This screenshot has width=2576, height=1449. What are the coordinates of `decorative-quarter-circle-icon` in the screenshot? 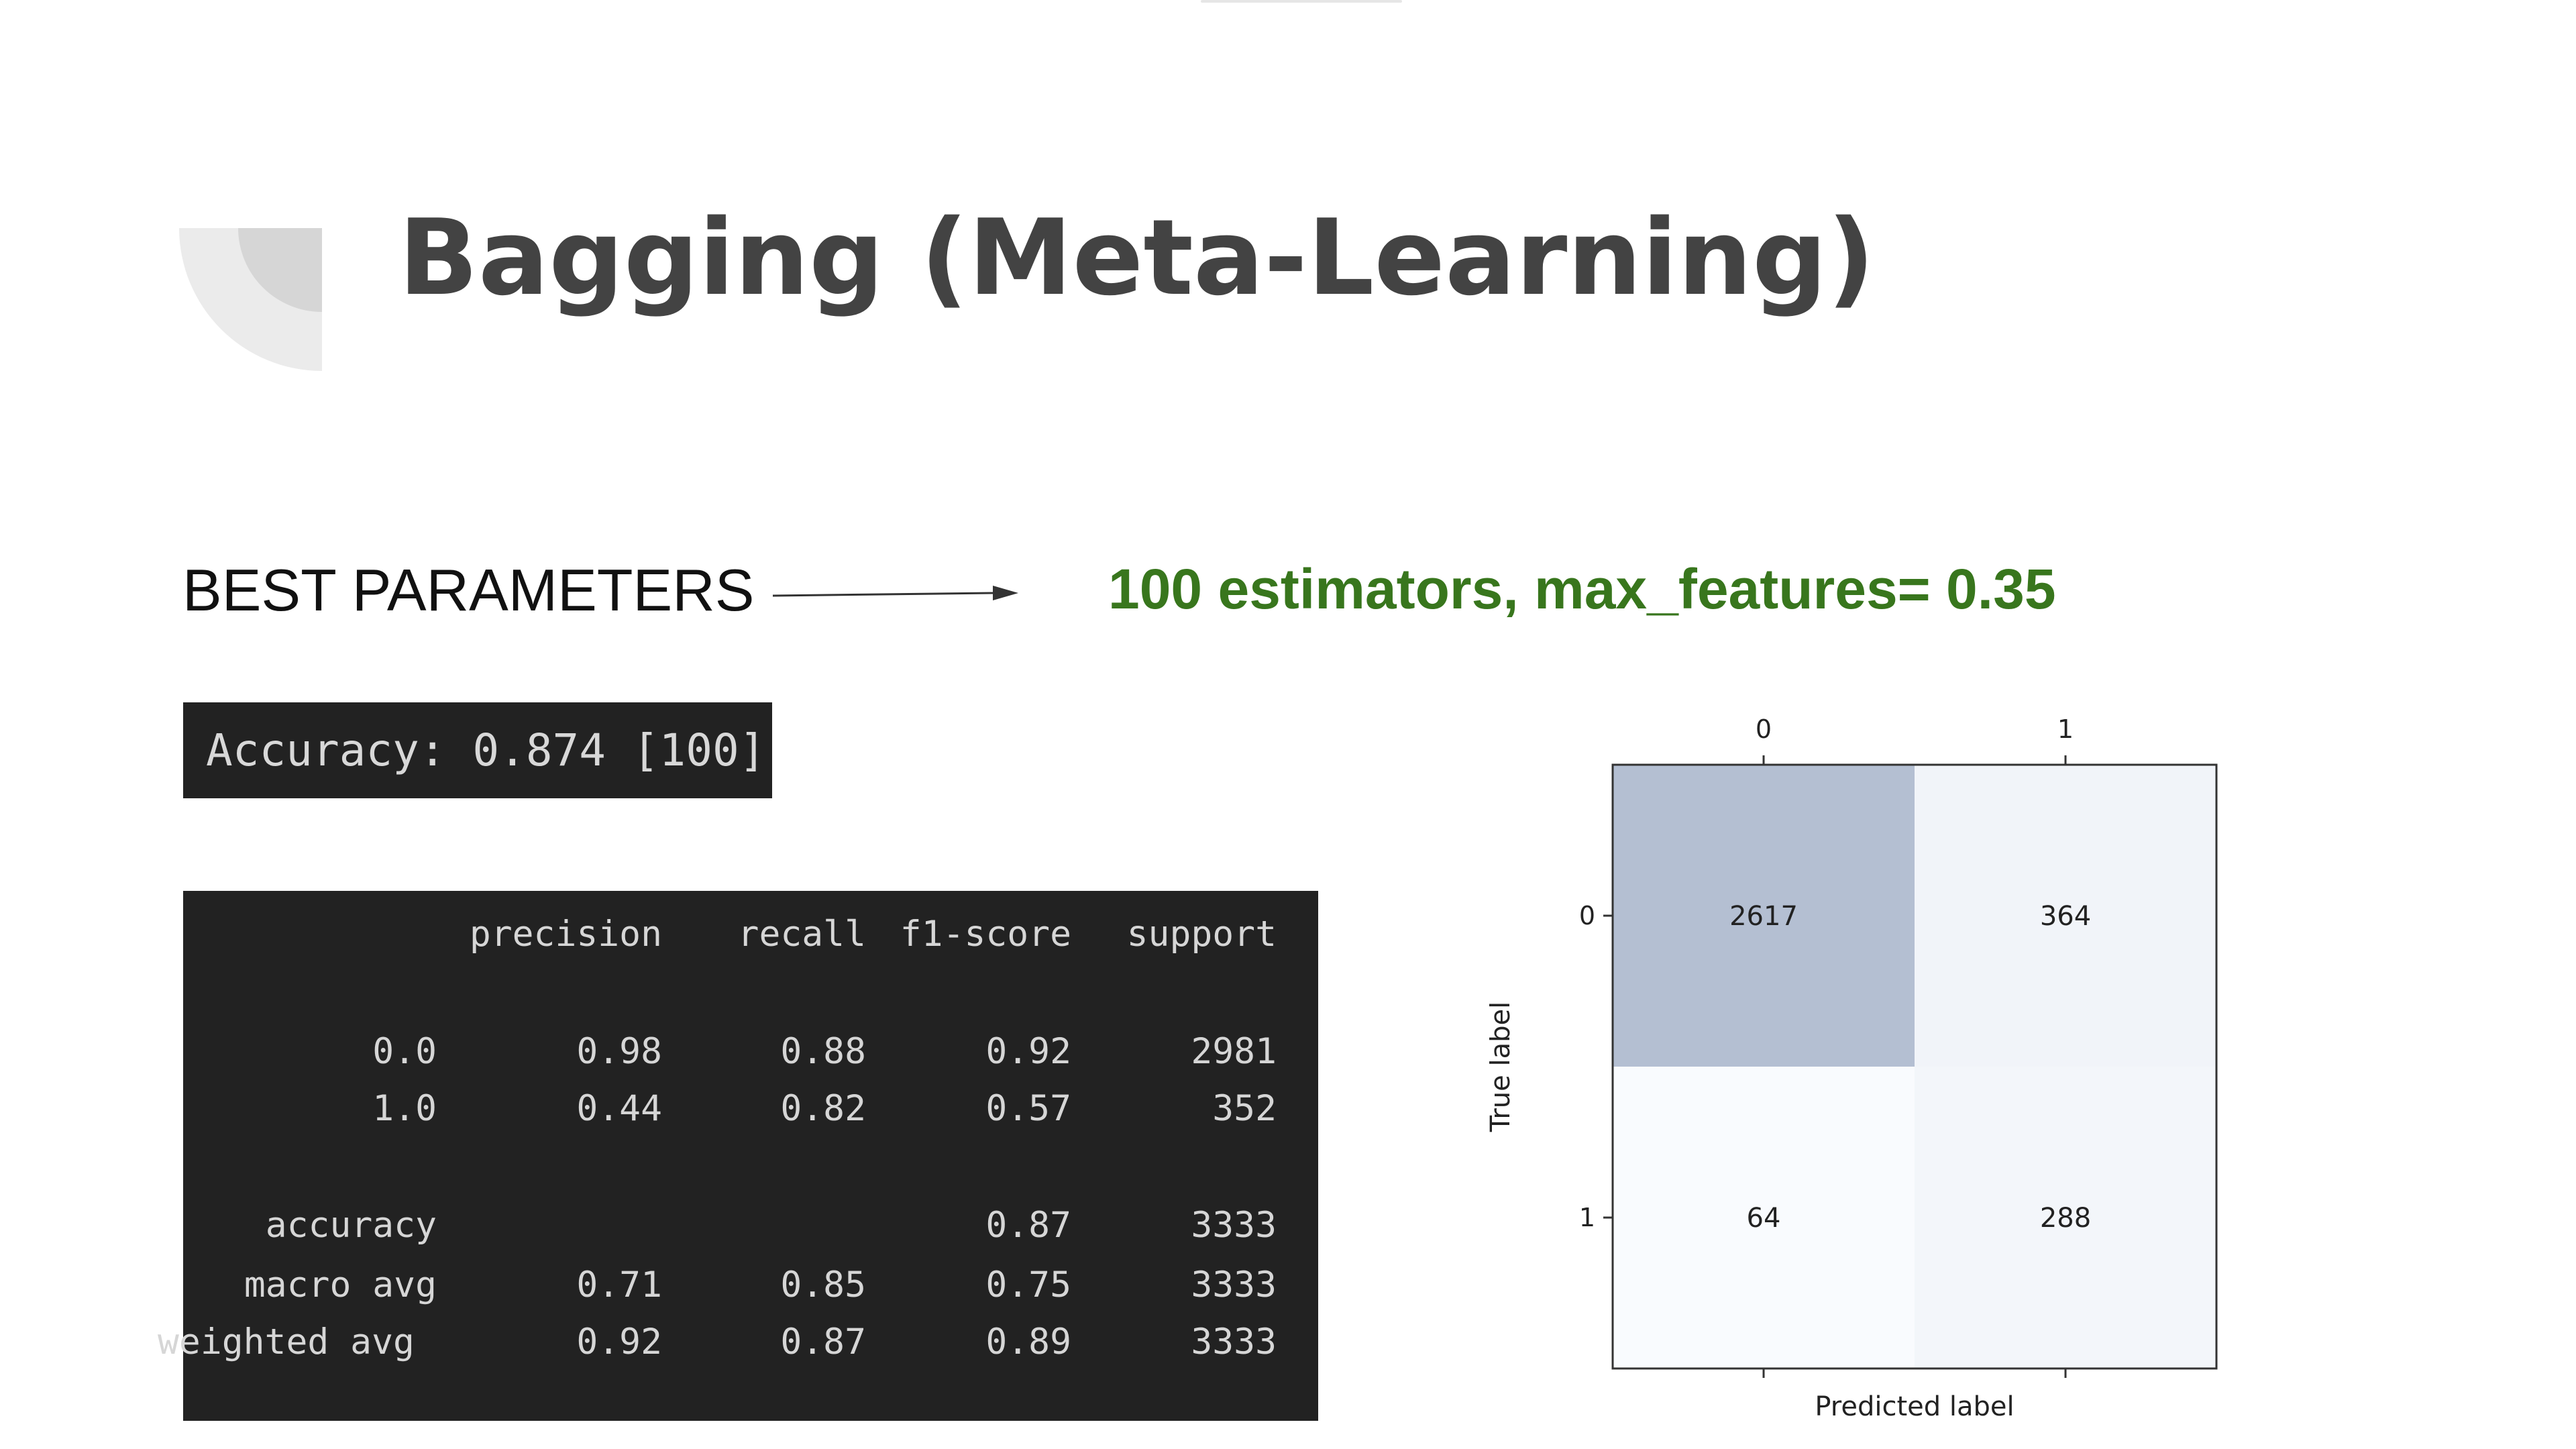 It's located at (250, 299).